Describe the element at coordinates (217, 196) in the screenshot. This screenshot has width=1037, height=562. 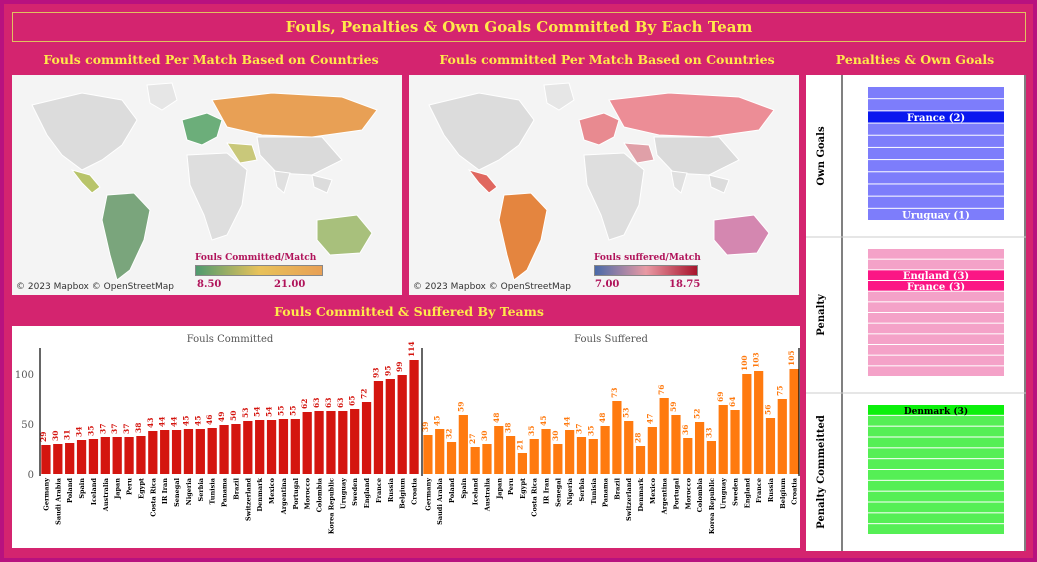
I see `map-region-af` at that location.